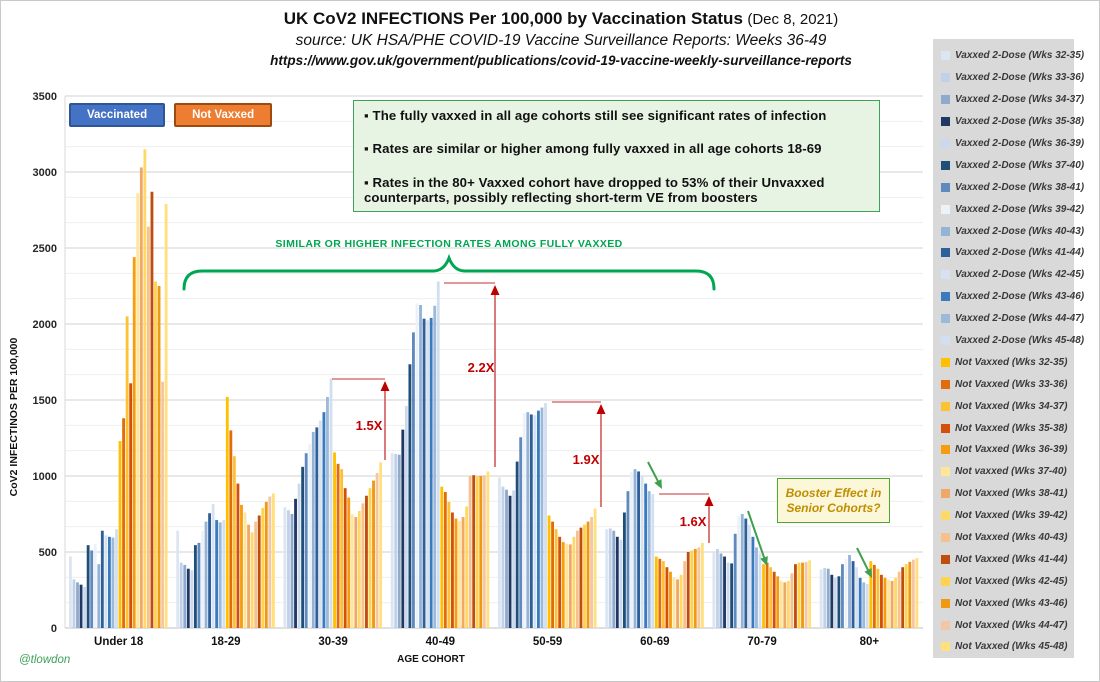  What do you see at coordinates (1012, 144) in the screenshot?
I see `legend-item: Vaxxed 2-Dose (Wks 36-39)` at bounding box center [1012, 144].